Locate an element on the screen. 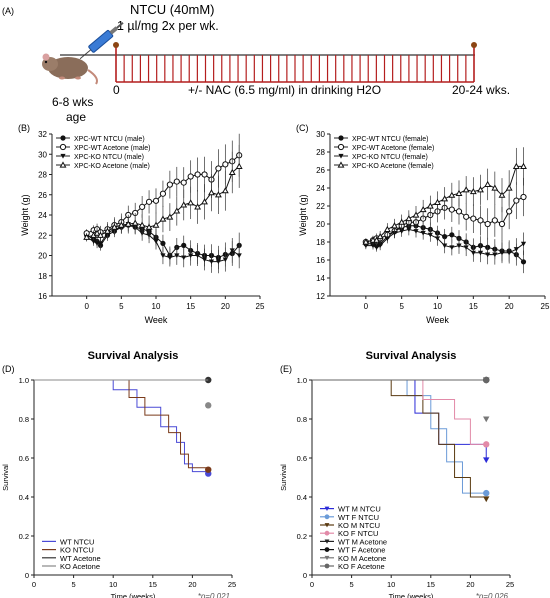 This screenshot has height=598, width=550. legend-label: XPC-WT NTCU (male) is located at coordinates (109, 139).